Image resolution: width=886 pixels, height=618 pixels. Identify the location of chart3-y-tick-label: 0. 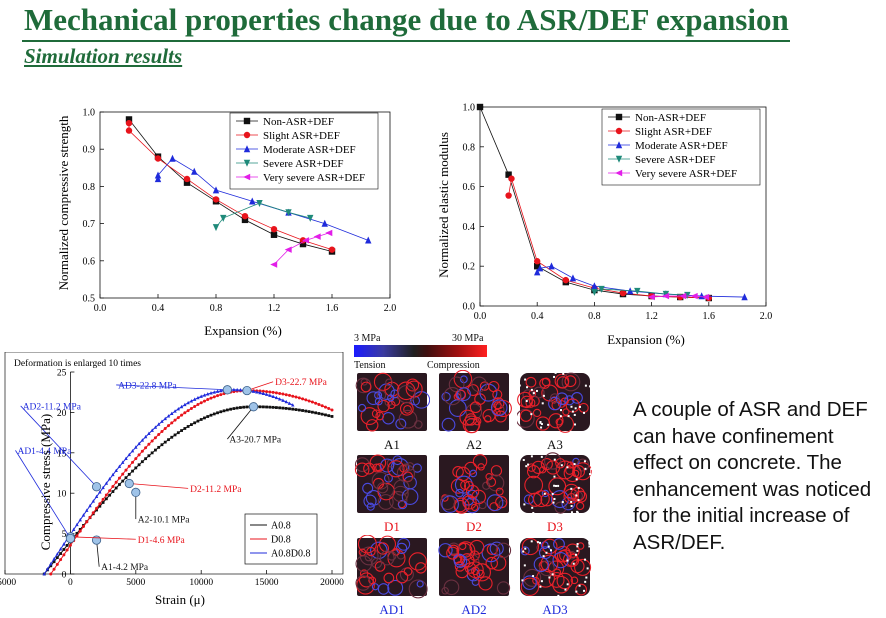
(64, 576).